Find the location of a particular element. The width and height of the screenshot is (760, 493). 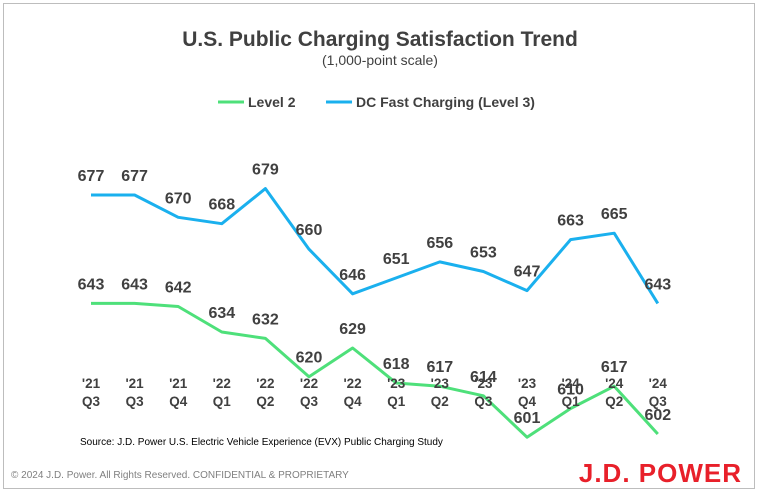

data-label-dc-fast: 660 is located at coordinates (309, 230).